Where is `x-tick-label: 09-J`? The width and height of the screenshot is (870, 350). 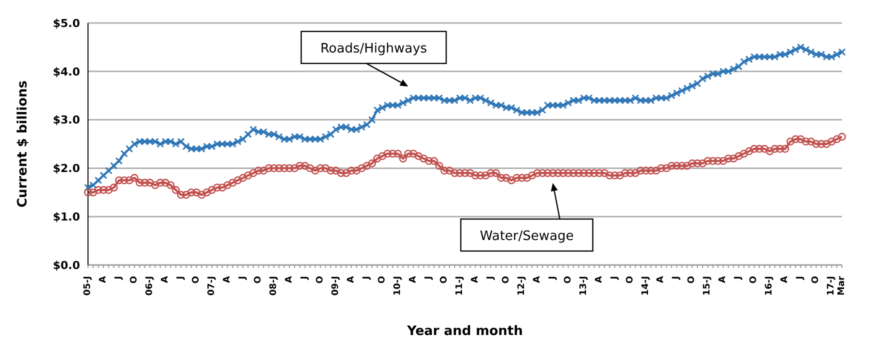
x-tick-label: 09-J is located at coordinates (335, 286).